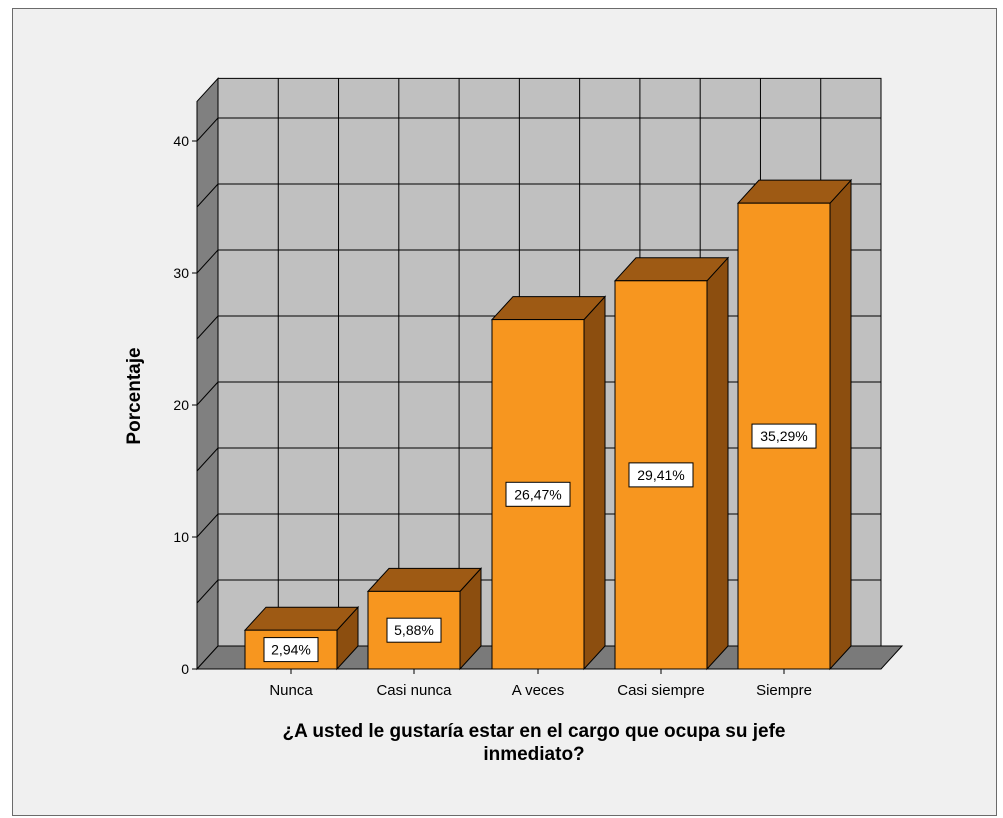  I want to click on x-tick-label: Siempre, so click(784, 690).